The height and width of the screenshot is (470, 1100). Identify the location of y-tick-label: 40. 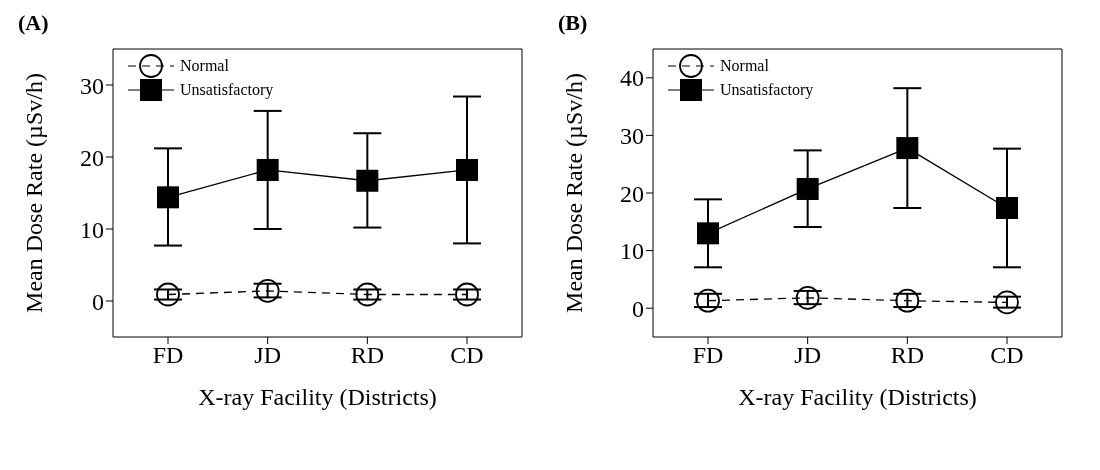
(632, 78).